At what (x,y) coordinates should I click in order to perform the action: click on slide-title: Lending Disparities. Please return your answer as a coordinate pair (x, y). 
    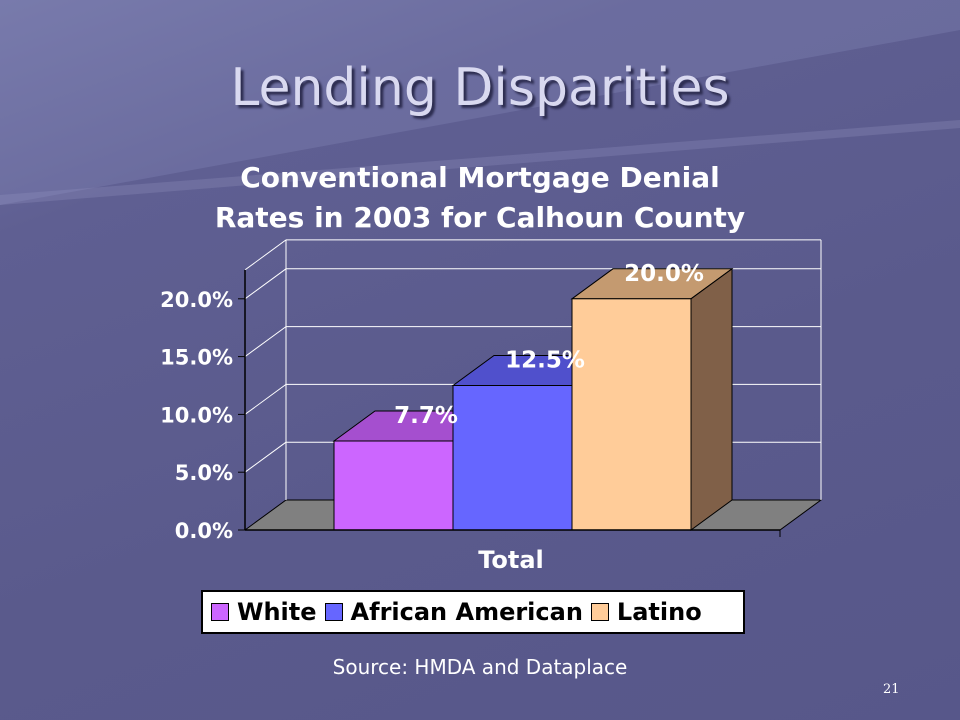
    Looking at the image, I should click on (480, 88).